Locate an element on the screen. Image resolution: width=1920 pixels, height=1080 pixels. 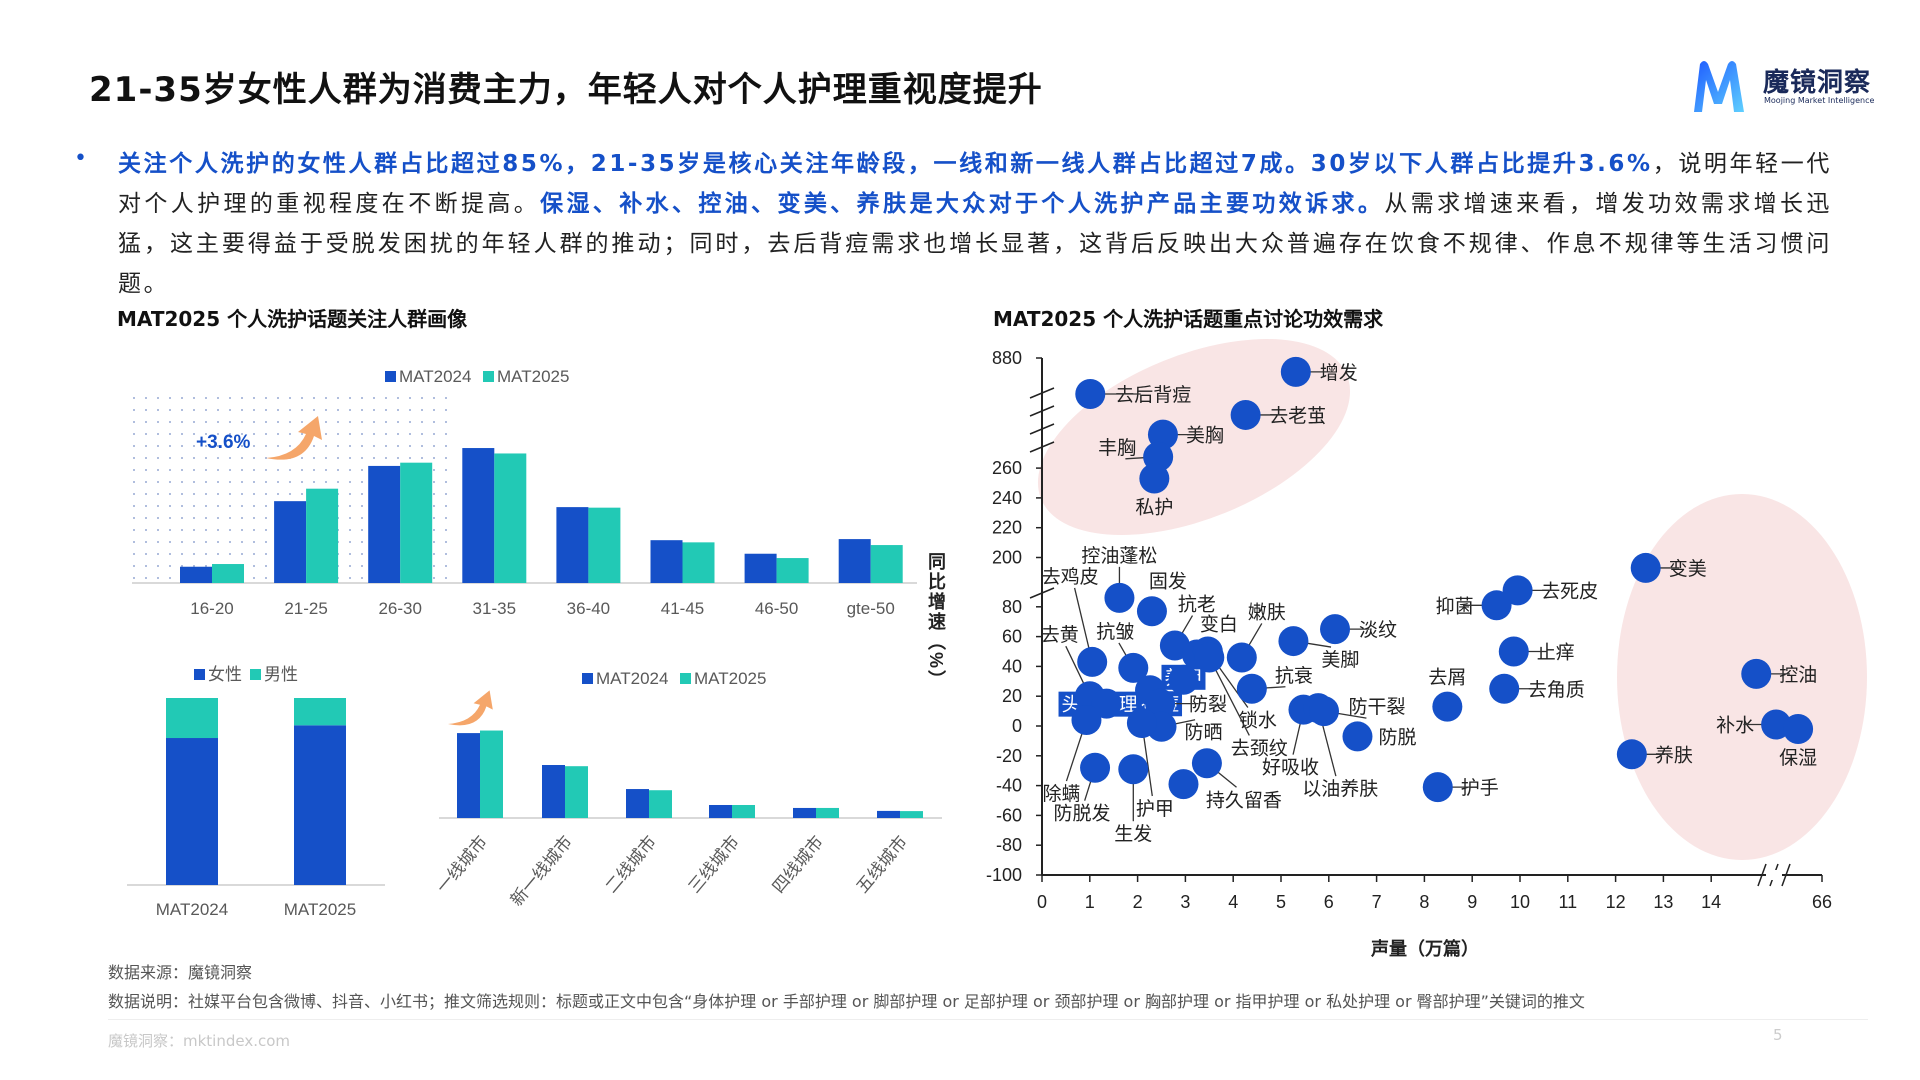
x-tick-label: MAT2024 is located at coordinates (192, 909).